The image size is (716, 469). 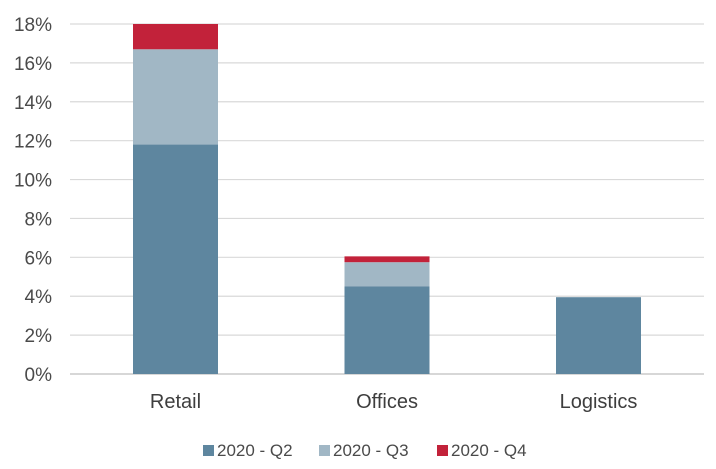 What do you see at coordinates (33, 142) in the screenshot?
I see `y-tick-label: 12%` at bounding box center [33, 142].